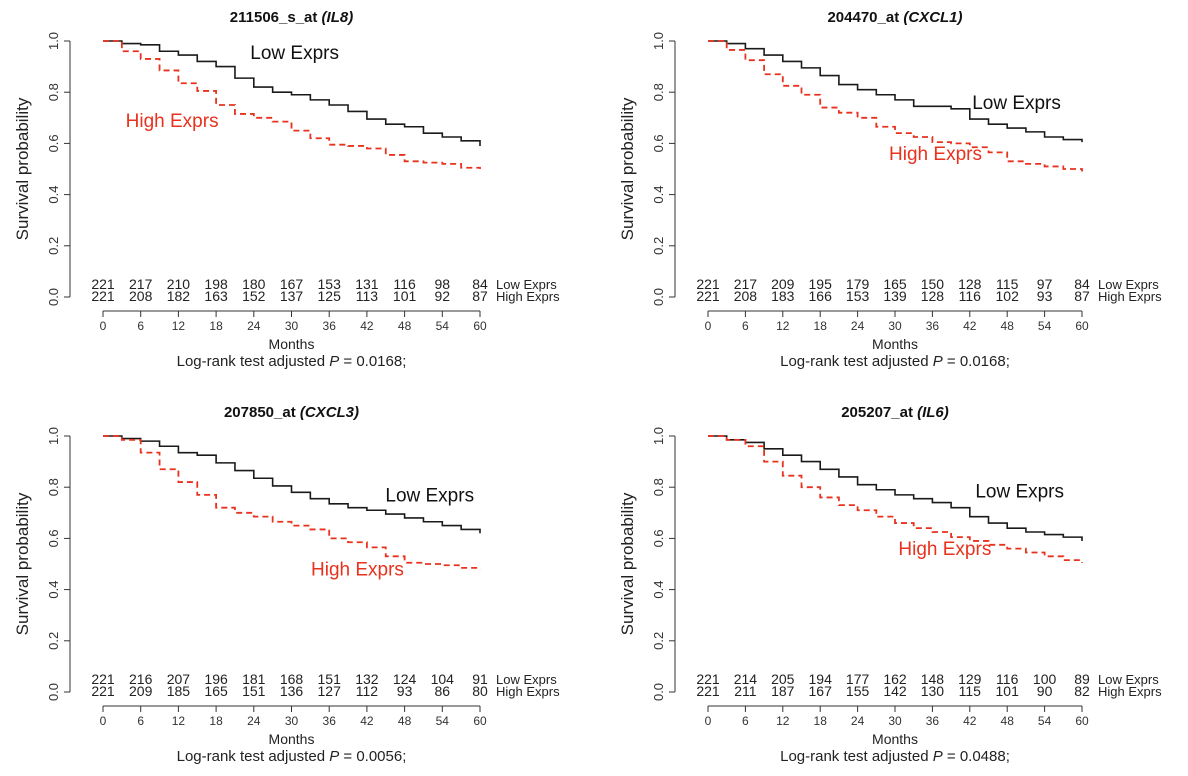  What do you see at coordinates (292, 691) in the screenshot?
I see `risk-count: 136` at bounding box center [292, 691].